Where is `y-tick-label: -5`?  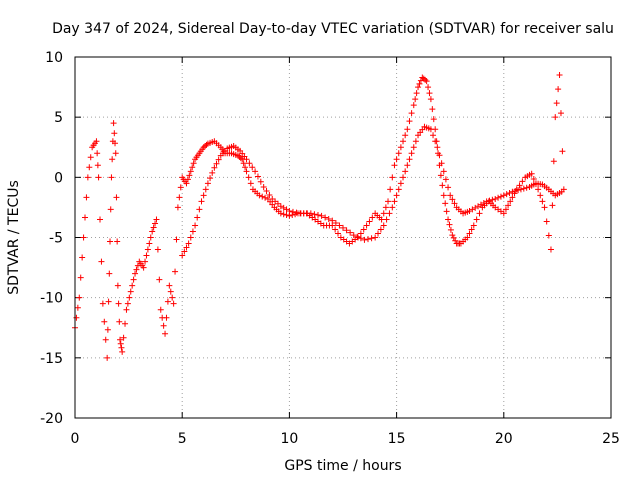 y-tick-label: -5 is located at coordinates (56, 239).